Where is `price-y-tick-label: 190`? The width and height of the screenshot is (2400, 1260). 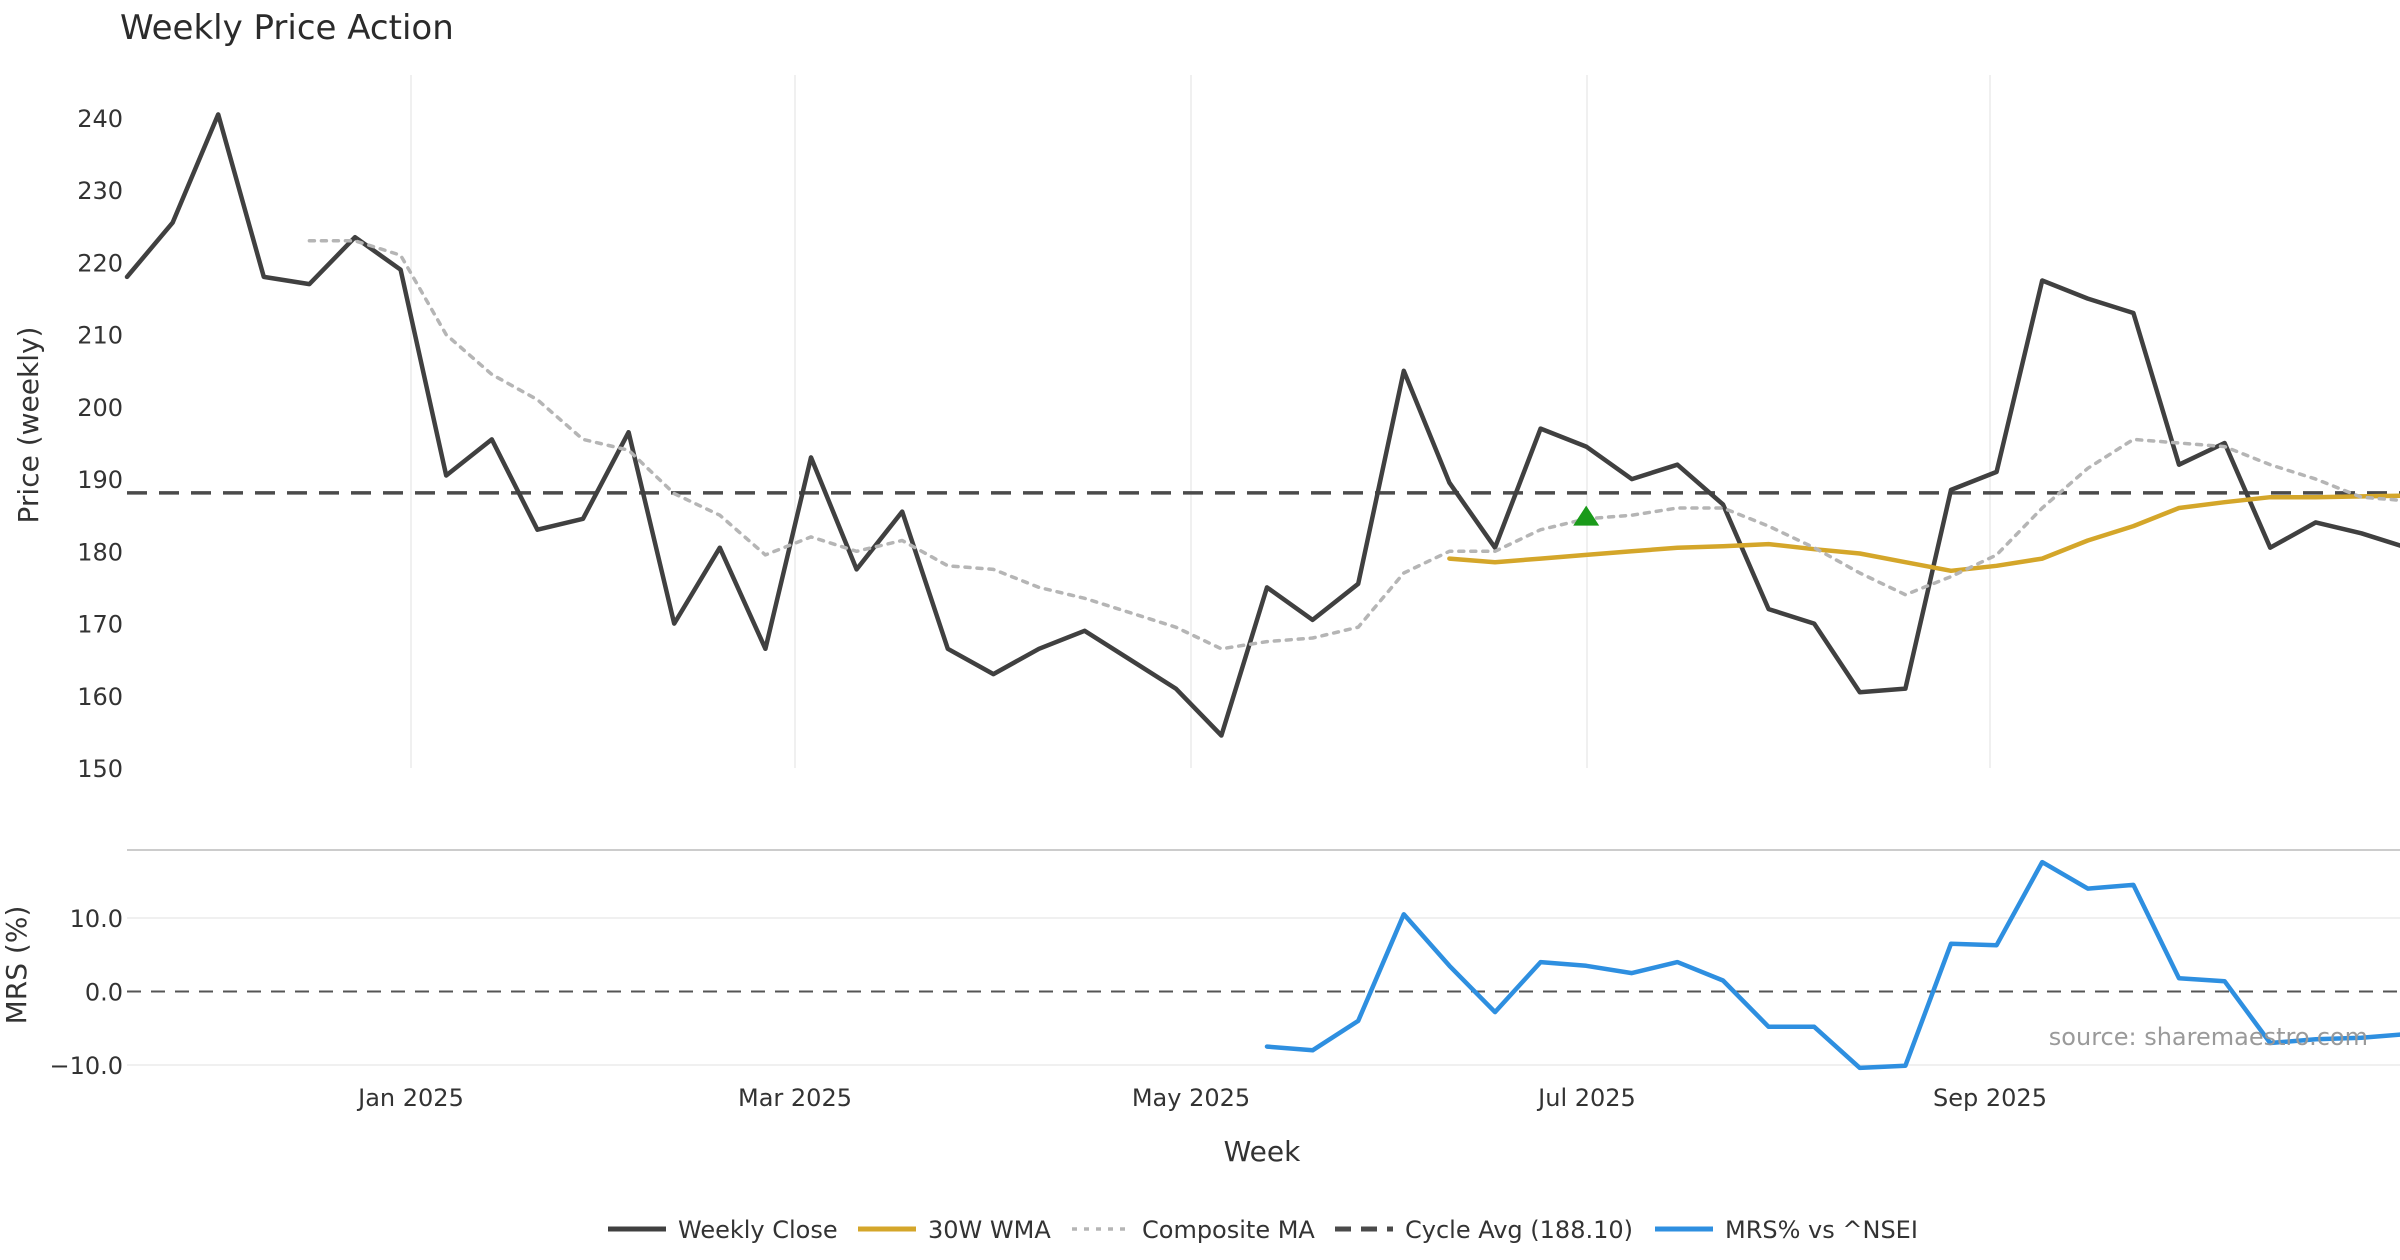
price-y-tick-label: 190 is located at coordinates (100, 480).